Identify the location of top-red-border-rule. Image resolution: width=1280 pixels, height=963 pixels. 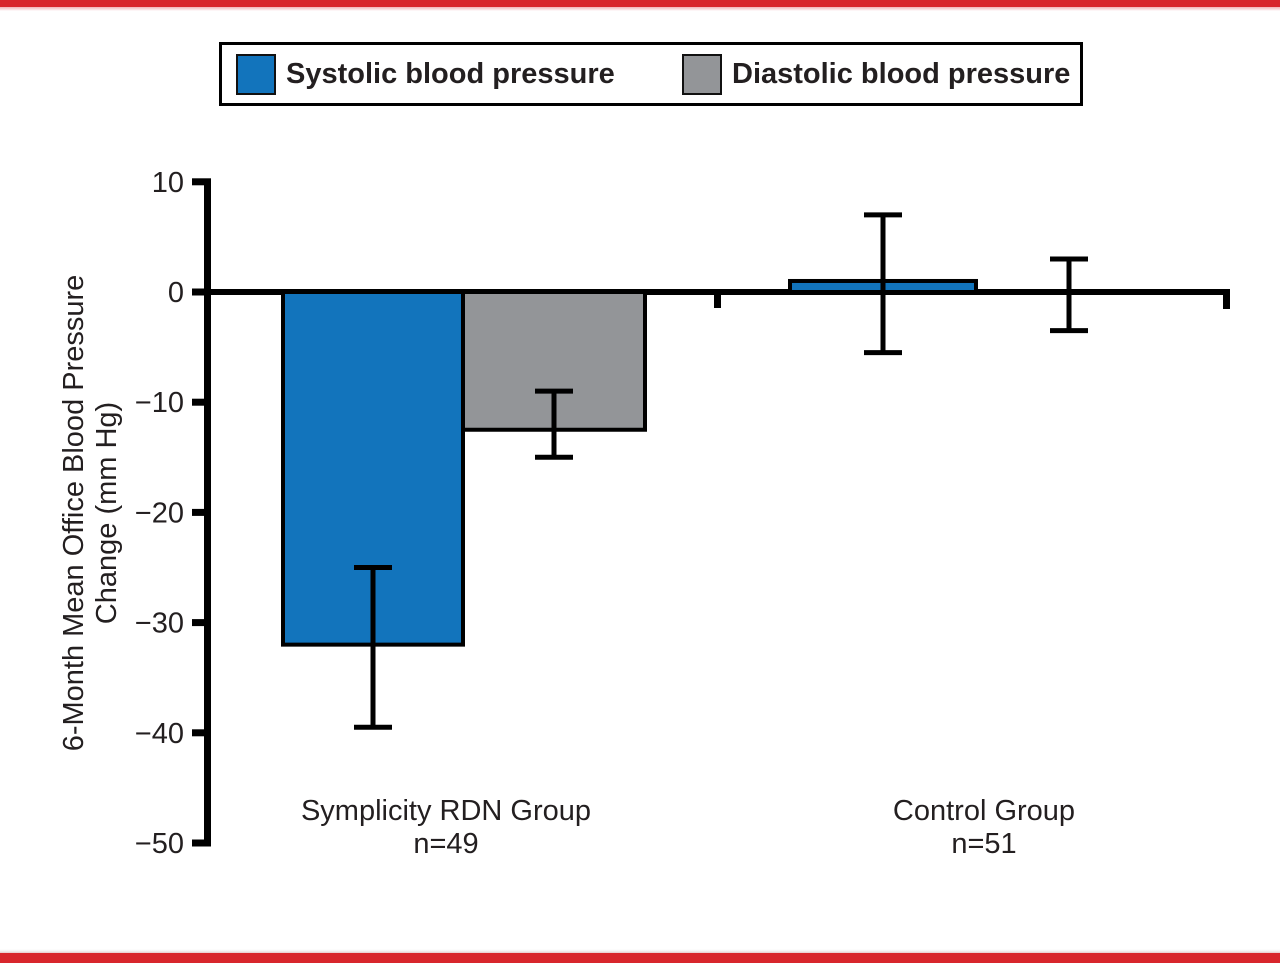
(640, 5).